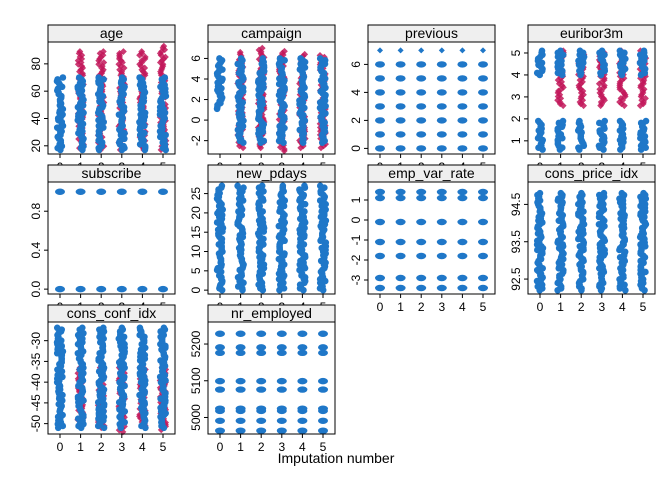  Describe the element at coordinates (38, 104) in the screenshot. I see `y-axis: 20 40 60 80` at that location.